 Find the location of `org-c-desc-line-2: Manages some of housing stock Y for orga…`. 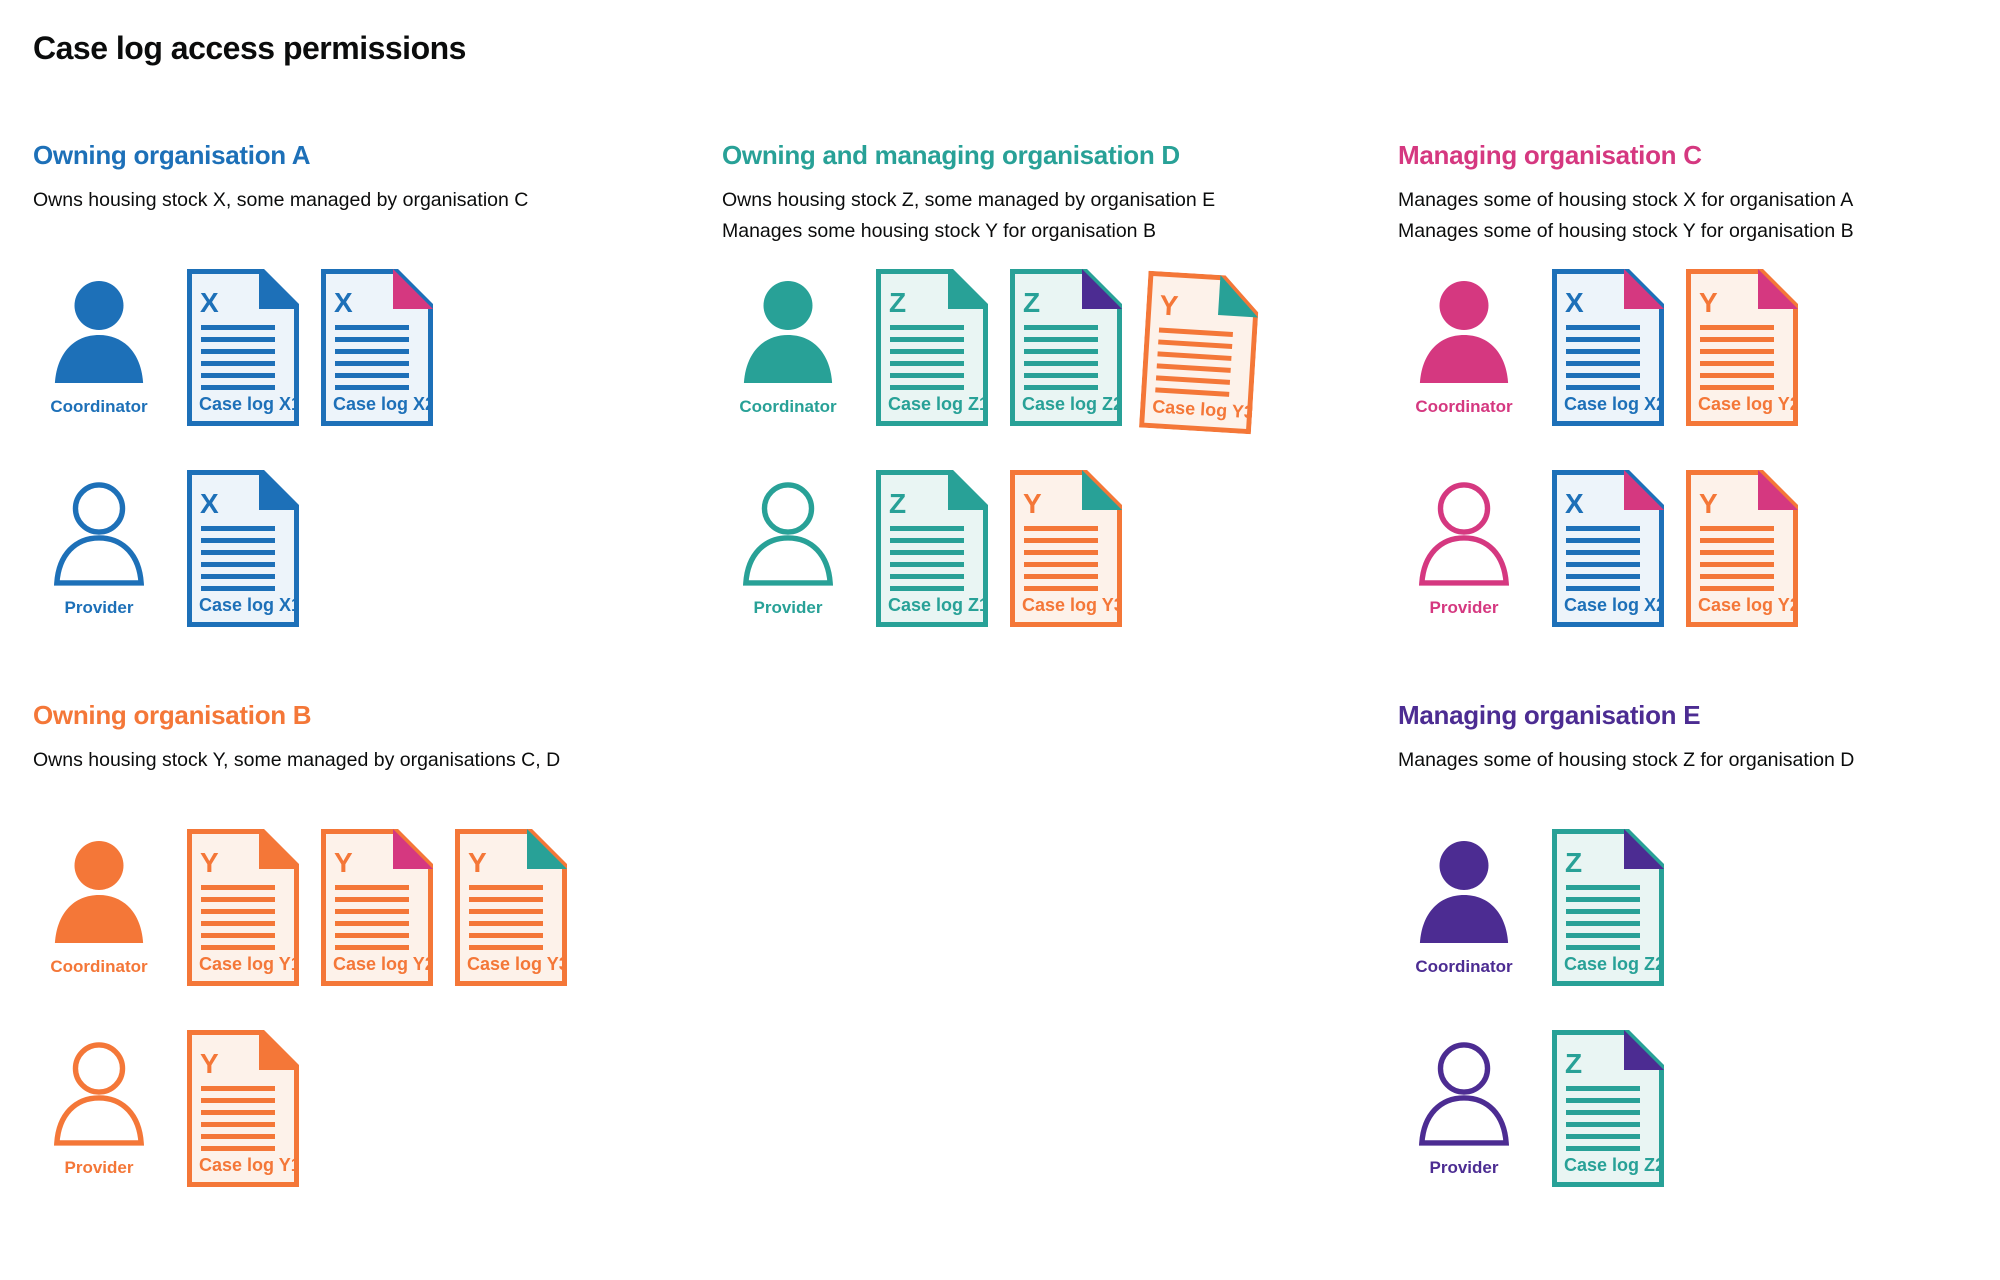

org-c-desc-line-2: Manages some of housing stock Y for orga… is located at coordinates (1626, 231).